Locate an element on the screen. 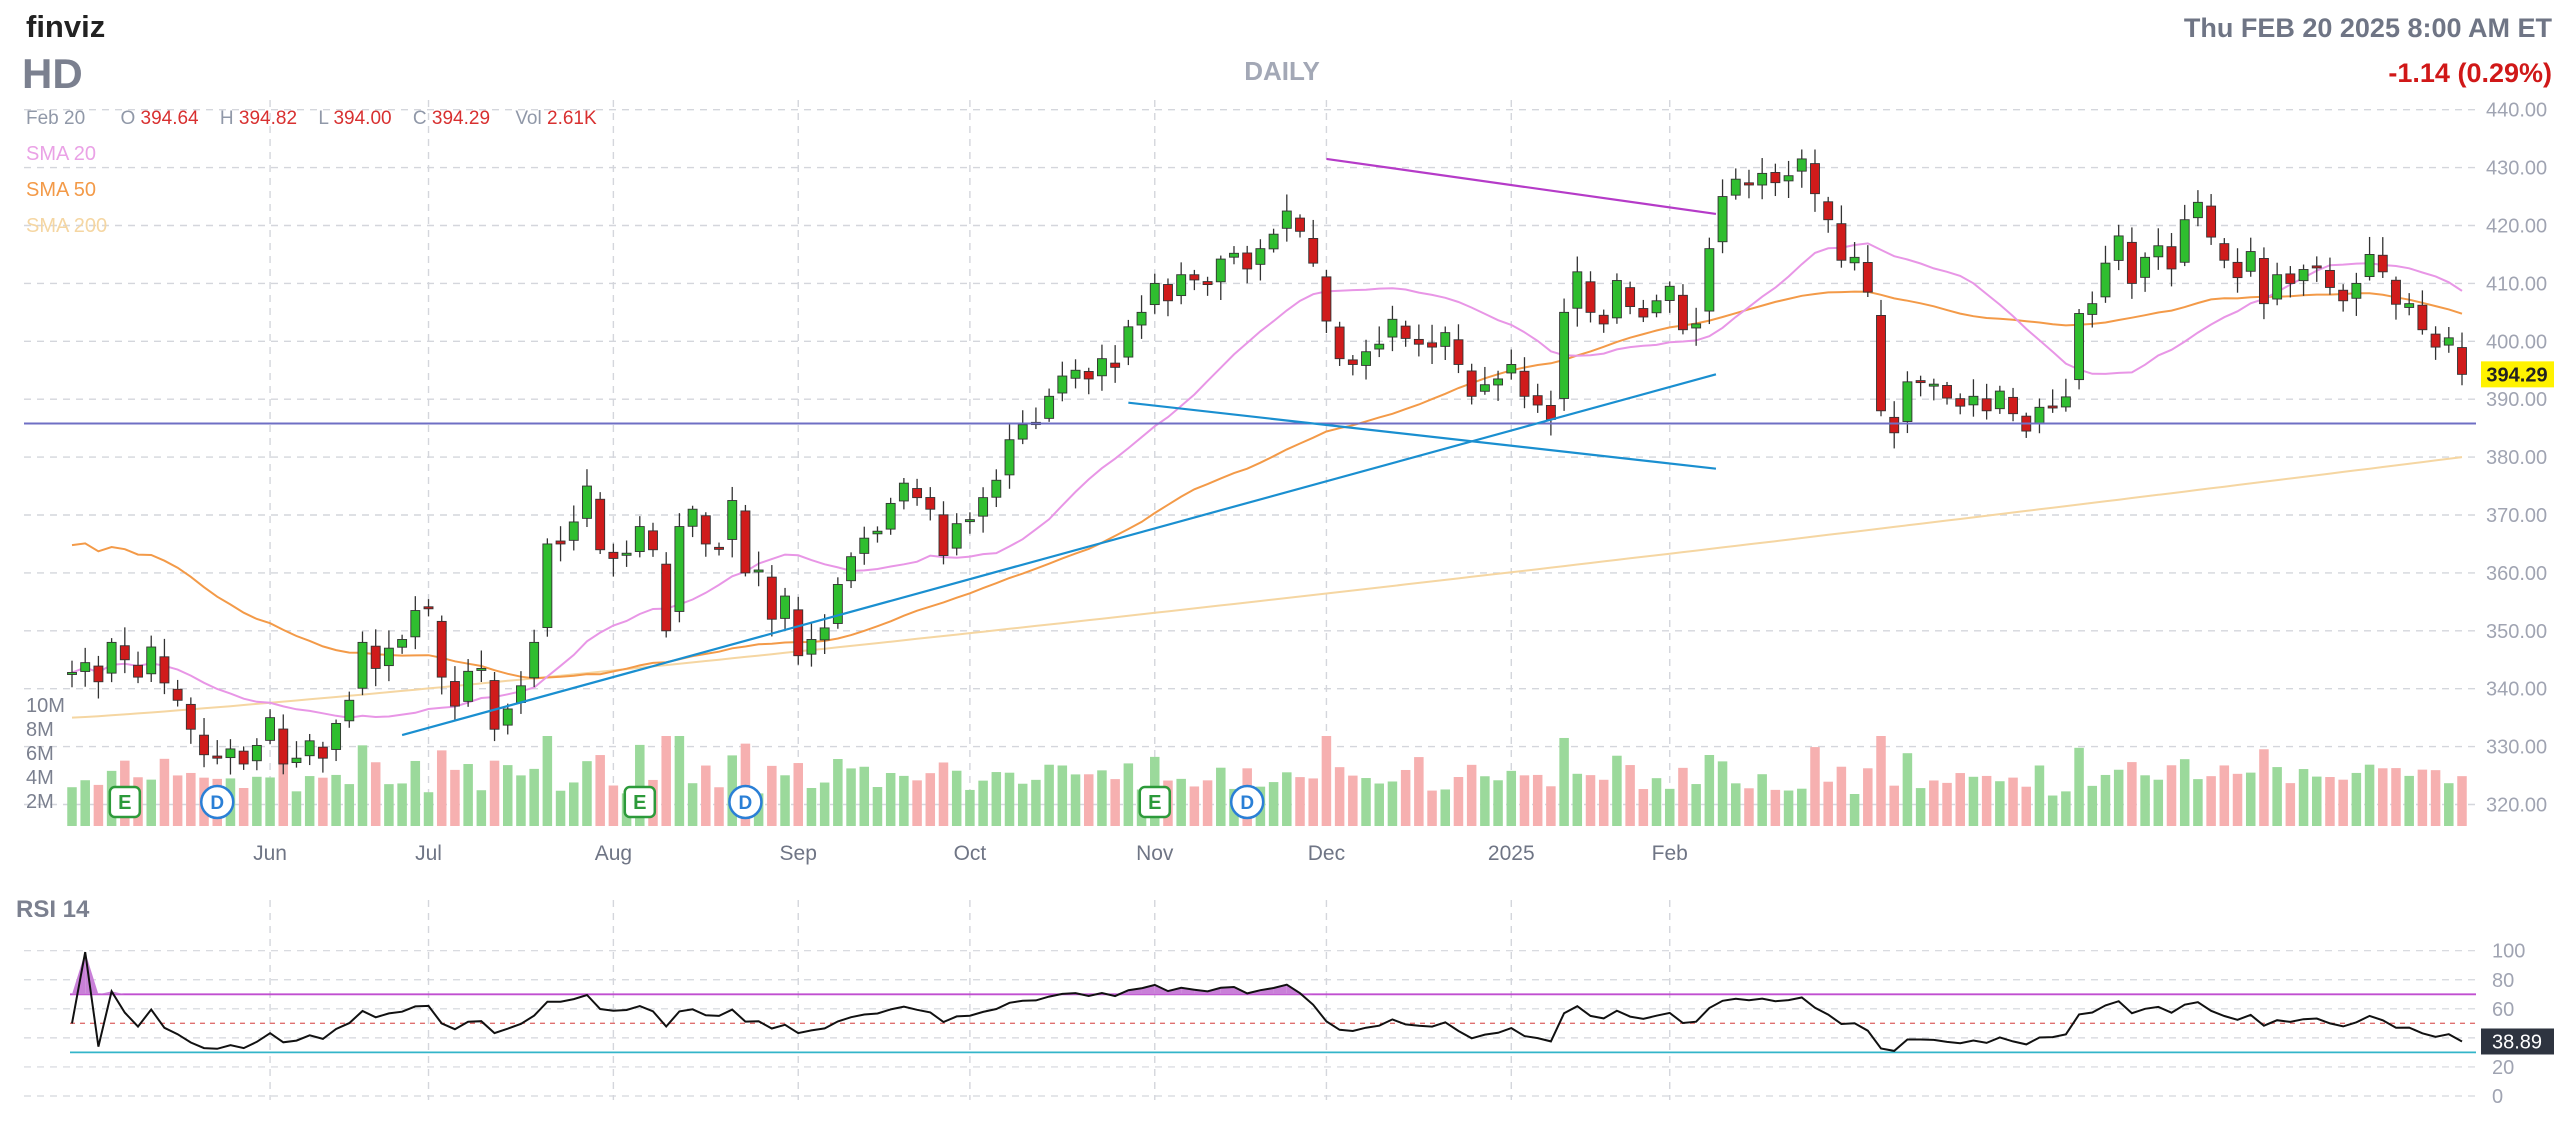 The image size is (2574, 1124). timeframe-label: DAILY is located at coordinates (1282, 71).